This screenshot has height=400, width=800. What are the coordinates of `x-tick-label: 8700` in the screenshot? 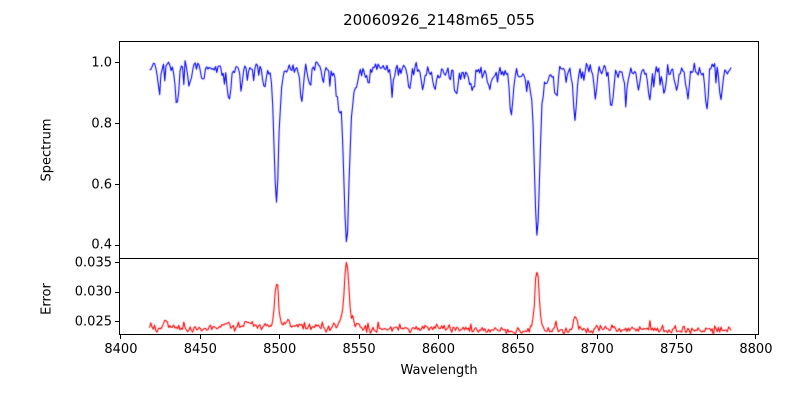 It's located at (597, 349).